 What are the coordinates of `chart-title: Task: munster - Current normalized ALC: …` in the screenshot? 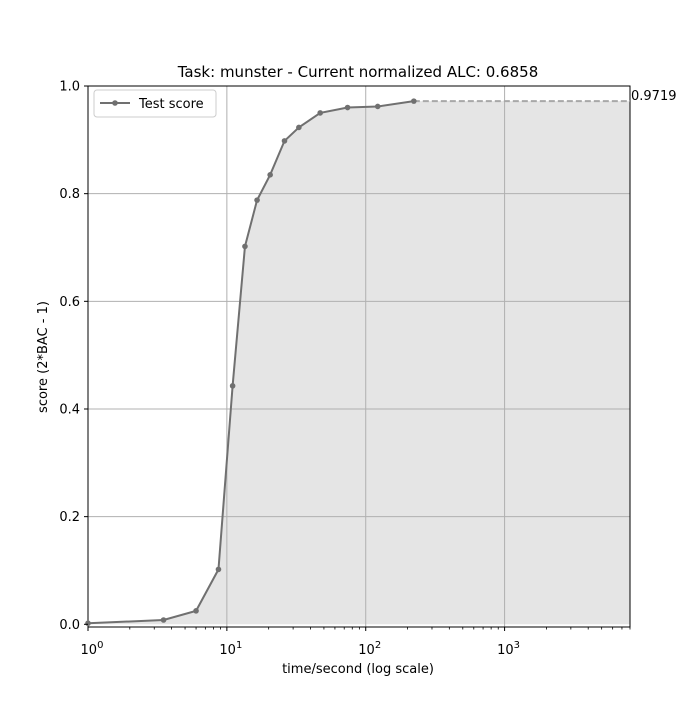 It's located at (357, 72).